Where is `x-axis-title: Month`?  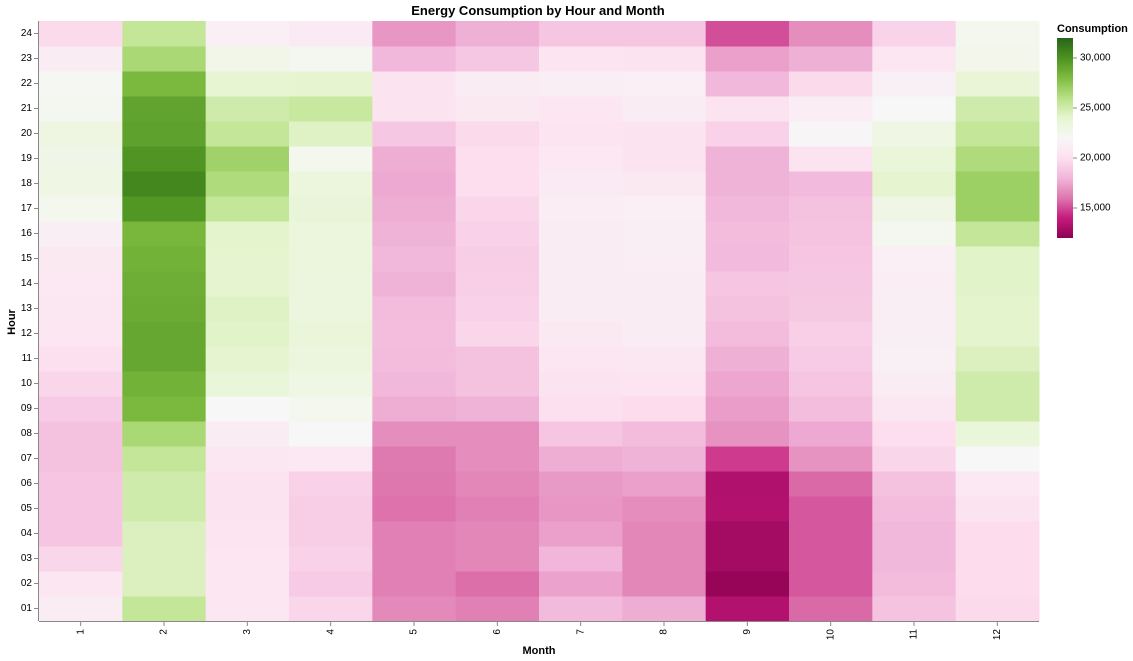
x-axis-title: Month is located at coordinates (539, 651).